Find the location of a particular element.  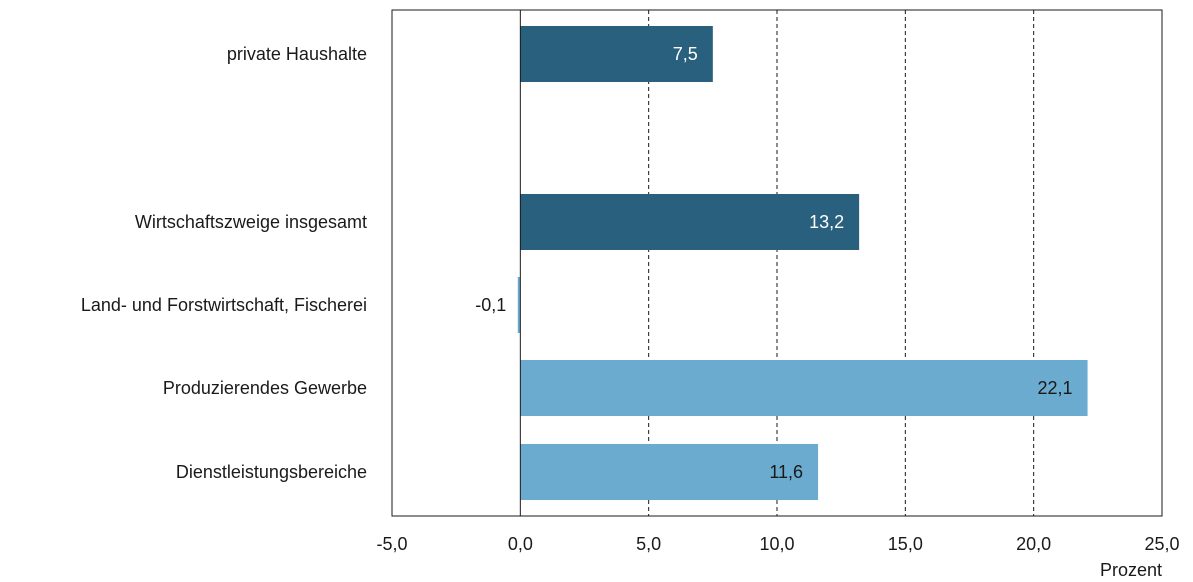

tick-label: 0,0 is located at coordinates (520, 544).